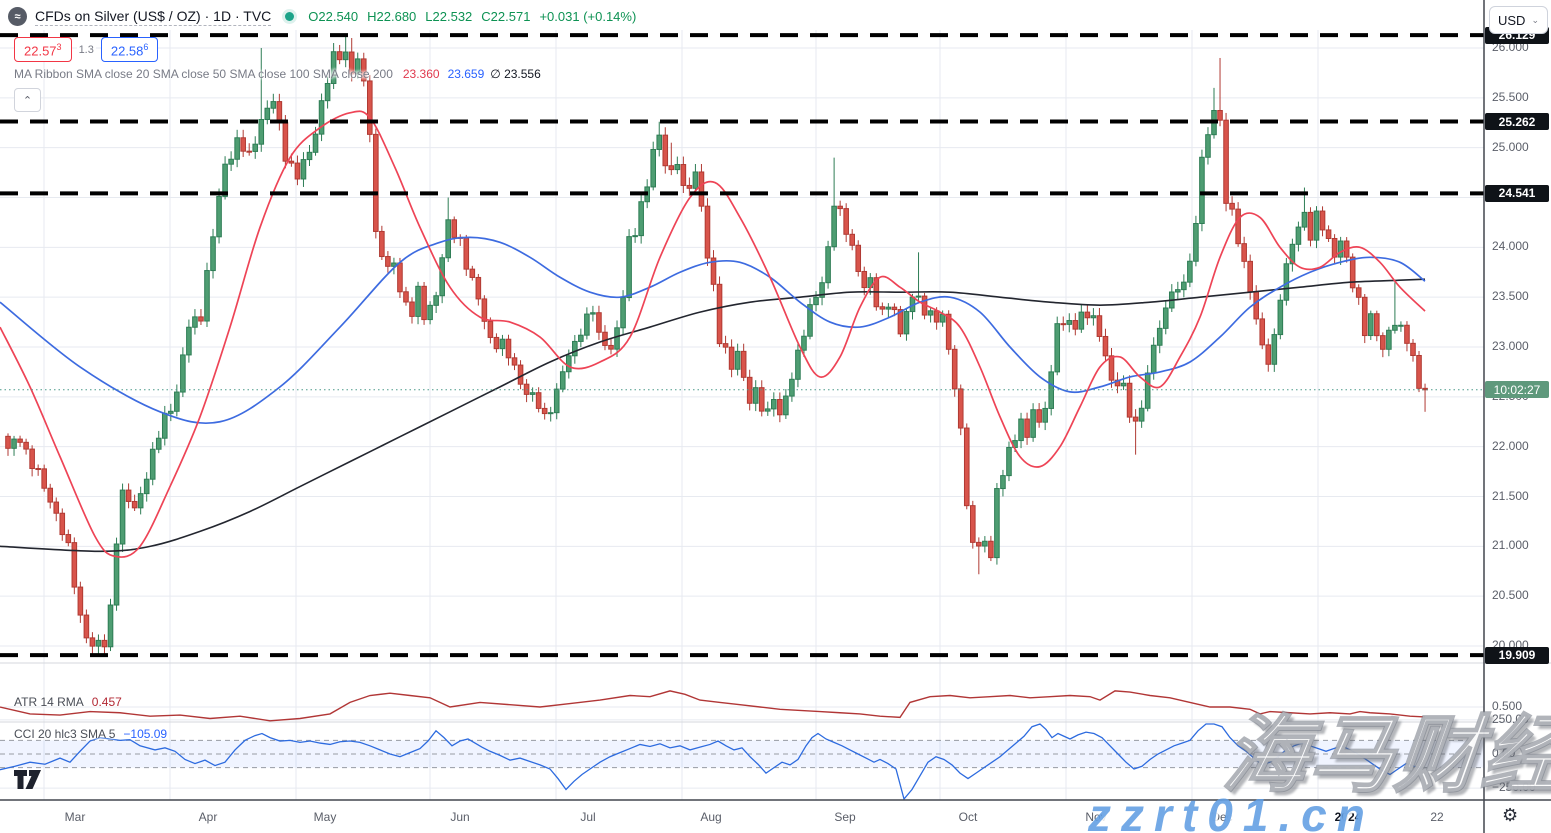 The width and height of the screenshot is (1551, 833). What do you see at coordinates (968, 817) in the screenshot?
I see `time-axis-label: Oct` at bounding box center [968, 817].